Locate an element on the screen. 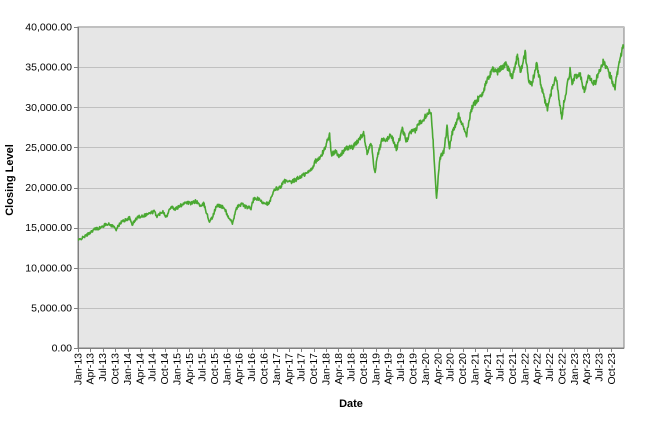 Image resolution: width=648 pixels, height=426 pixels. x-tick-label: Jul-18 is located at coordinates (351, 367).